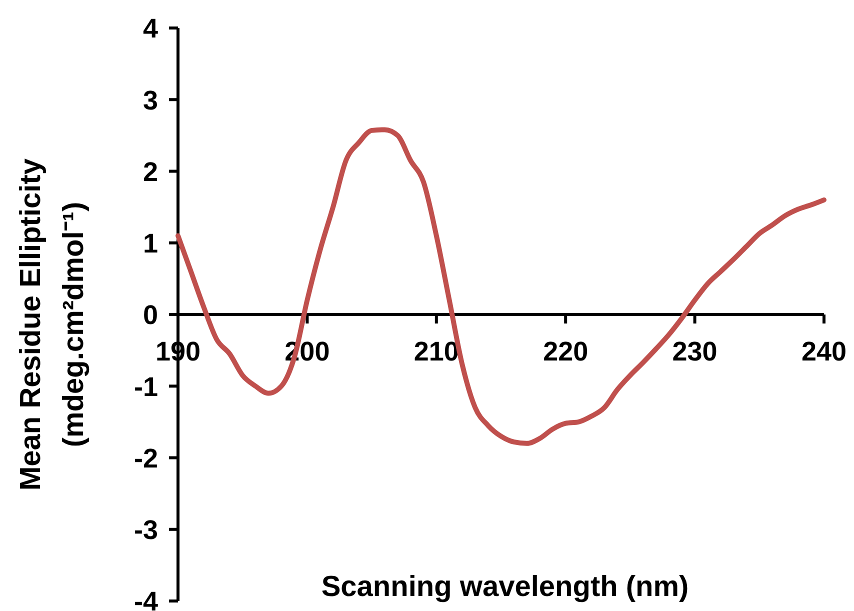 This screenshot has width=854, height=611. Describe the element at coordinates (146, 458) in the screenshot. I see `y-tick-label: -2` at that location.